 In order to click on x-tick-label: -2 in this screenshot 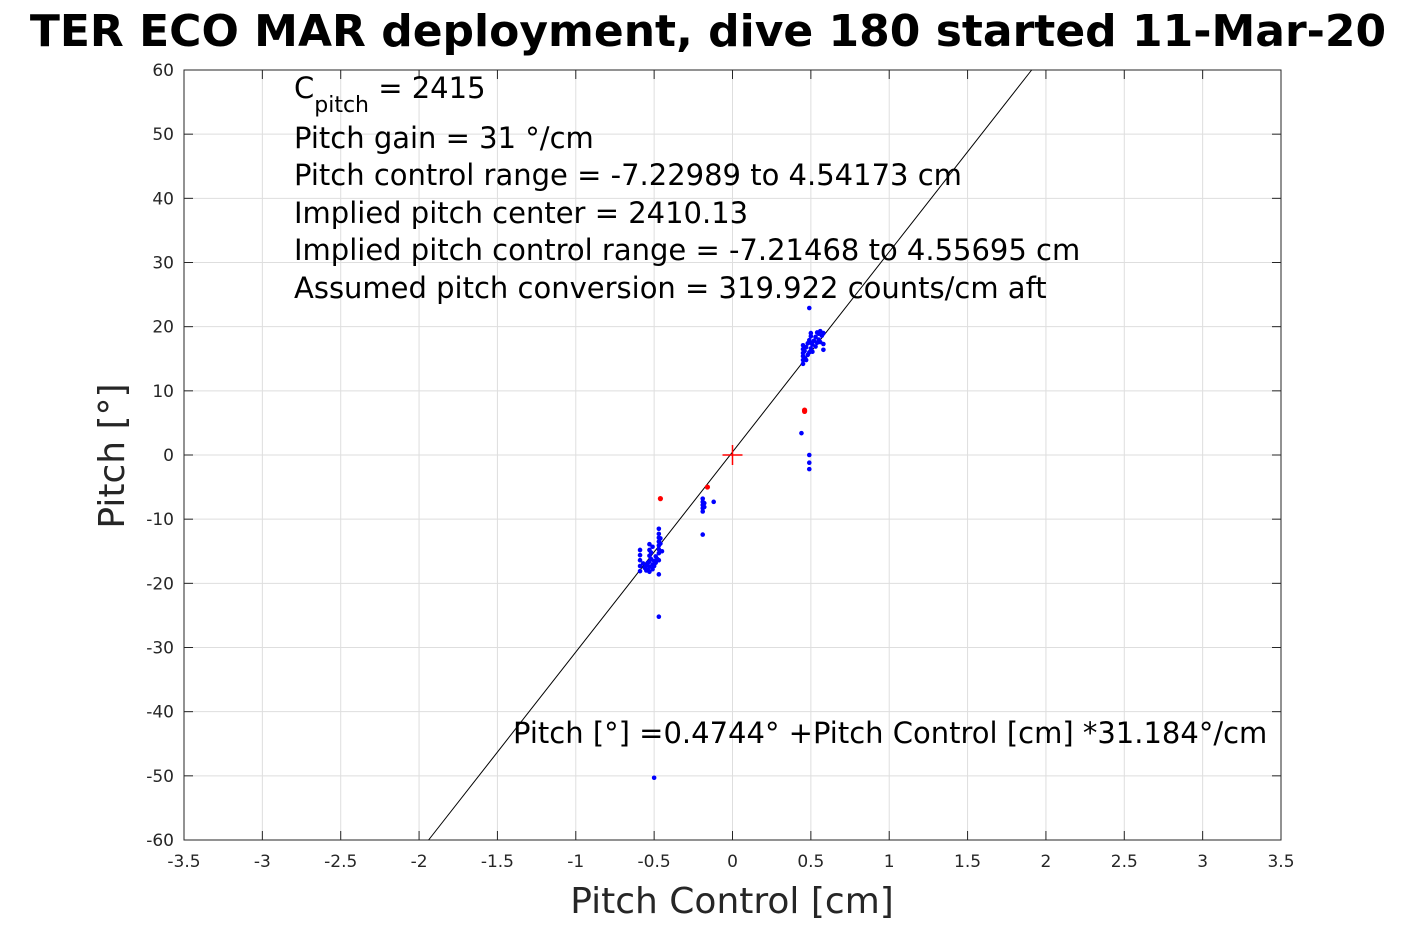, I will do `click(419, 862)`.